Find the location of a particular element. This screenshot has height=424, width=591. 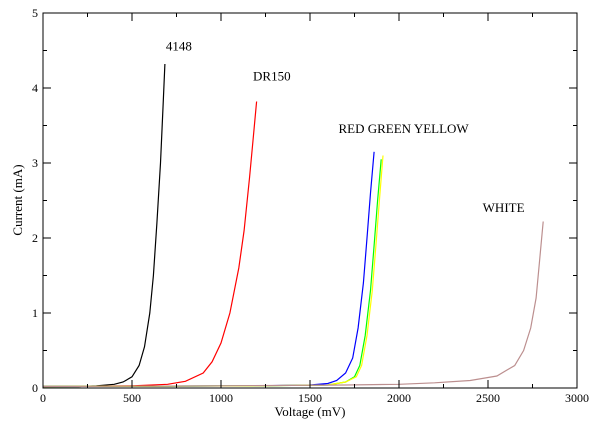

y-tick-label: 3 is located at coordinates (35, 163).